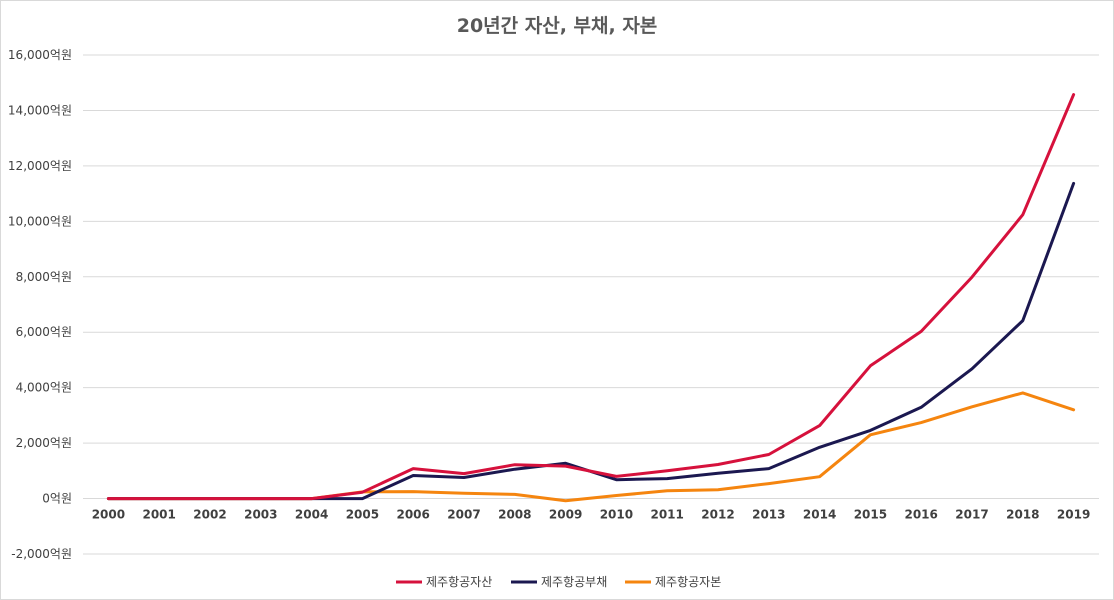 Image resolution: width=1114 pixels, height=600 pixels. What do you see at coordinates (971, 515) in the screenshot?
I see `x-tick-label: 2017` at bounding box center [971, 515].